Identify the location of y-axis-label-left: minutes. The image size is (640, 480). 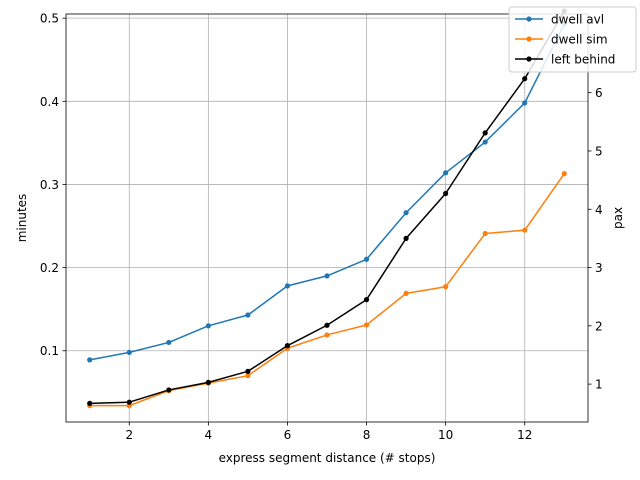
(22, 218).